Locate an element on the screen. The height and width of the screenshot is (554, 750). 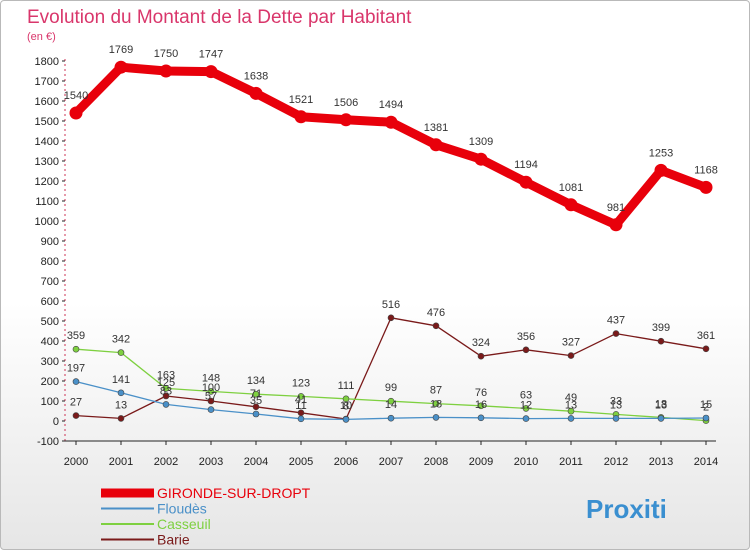
data-label: 12 is located at coordinates (526, 406).